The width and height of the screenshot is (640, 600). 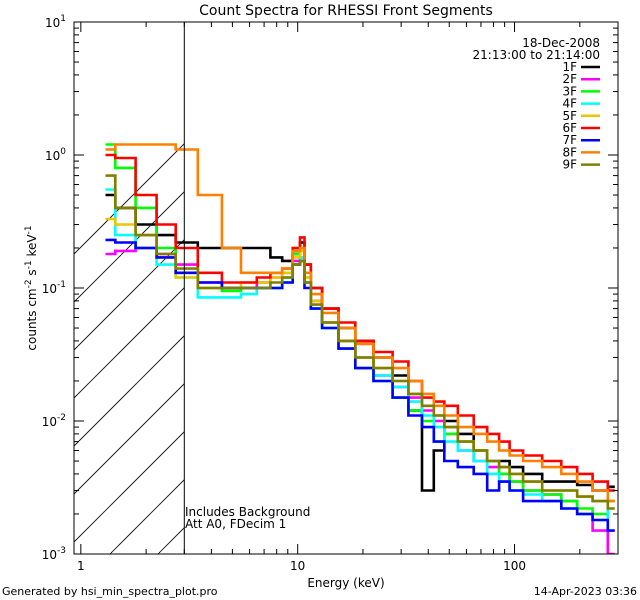 I want to click on x-tick-label: 1, so click(x=81, y=566).